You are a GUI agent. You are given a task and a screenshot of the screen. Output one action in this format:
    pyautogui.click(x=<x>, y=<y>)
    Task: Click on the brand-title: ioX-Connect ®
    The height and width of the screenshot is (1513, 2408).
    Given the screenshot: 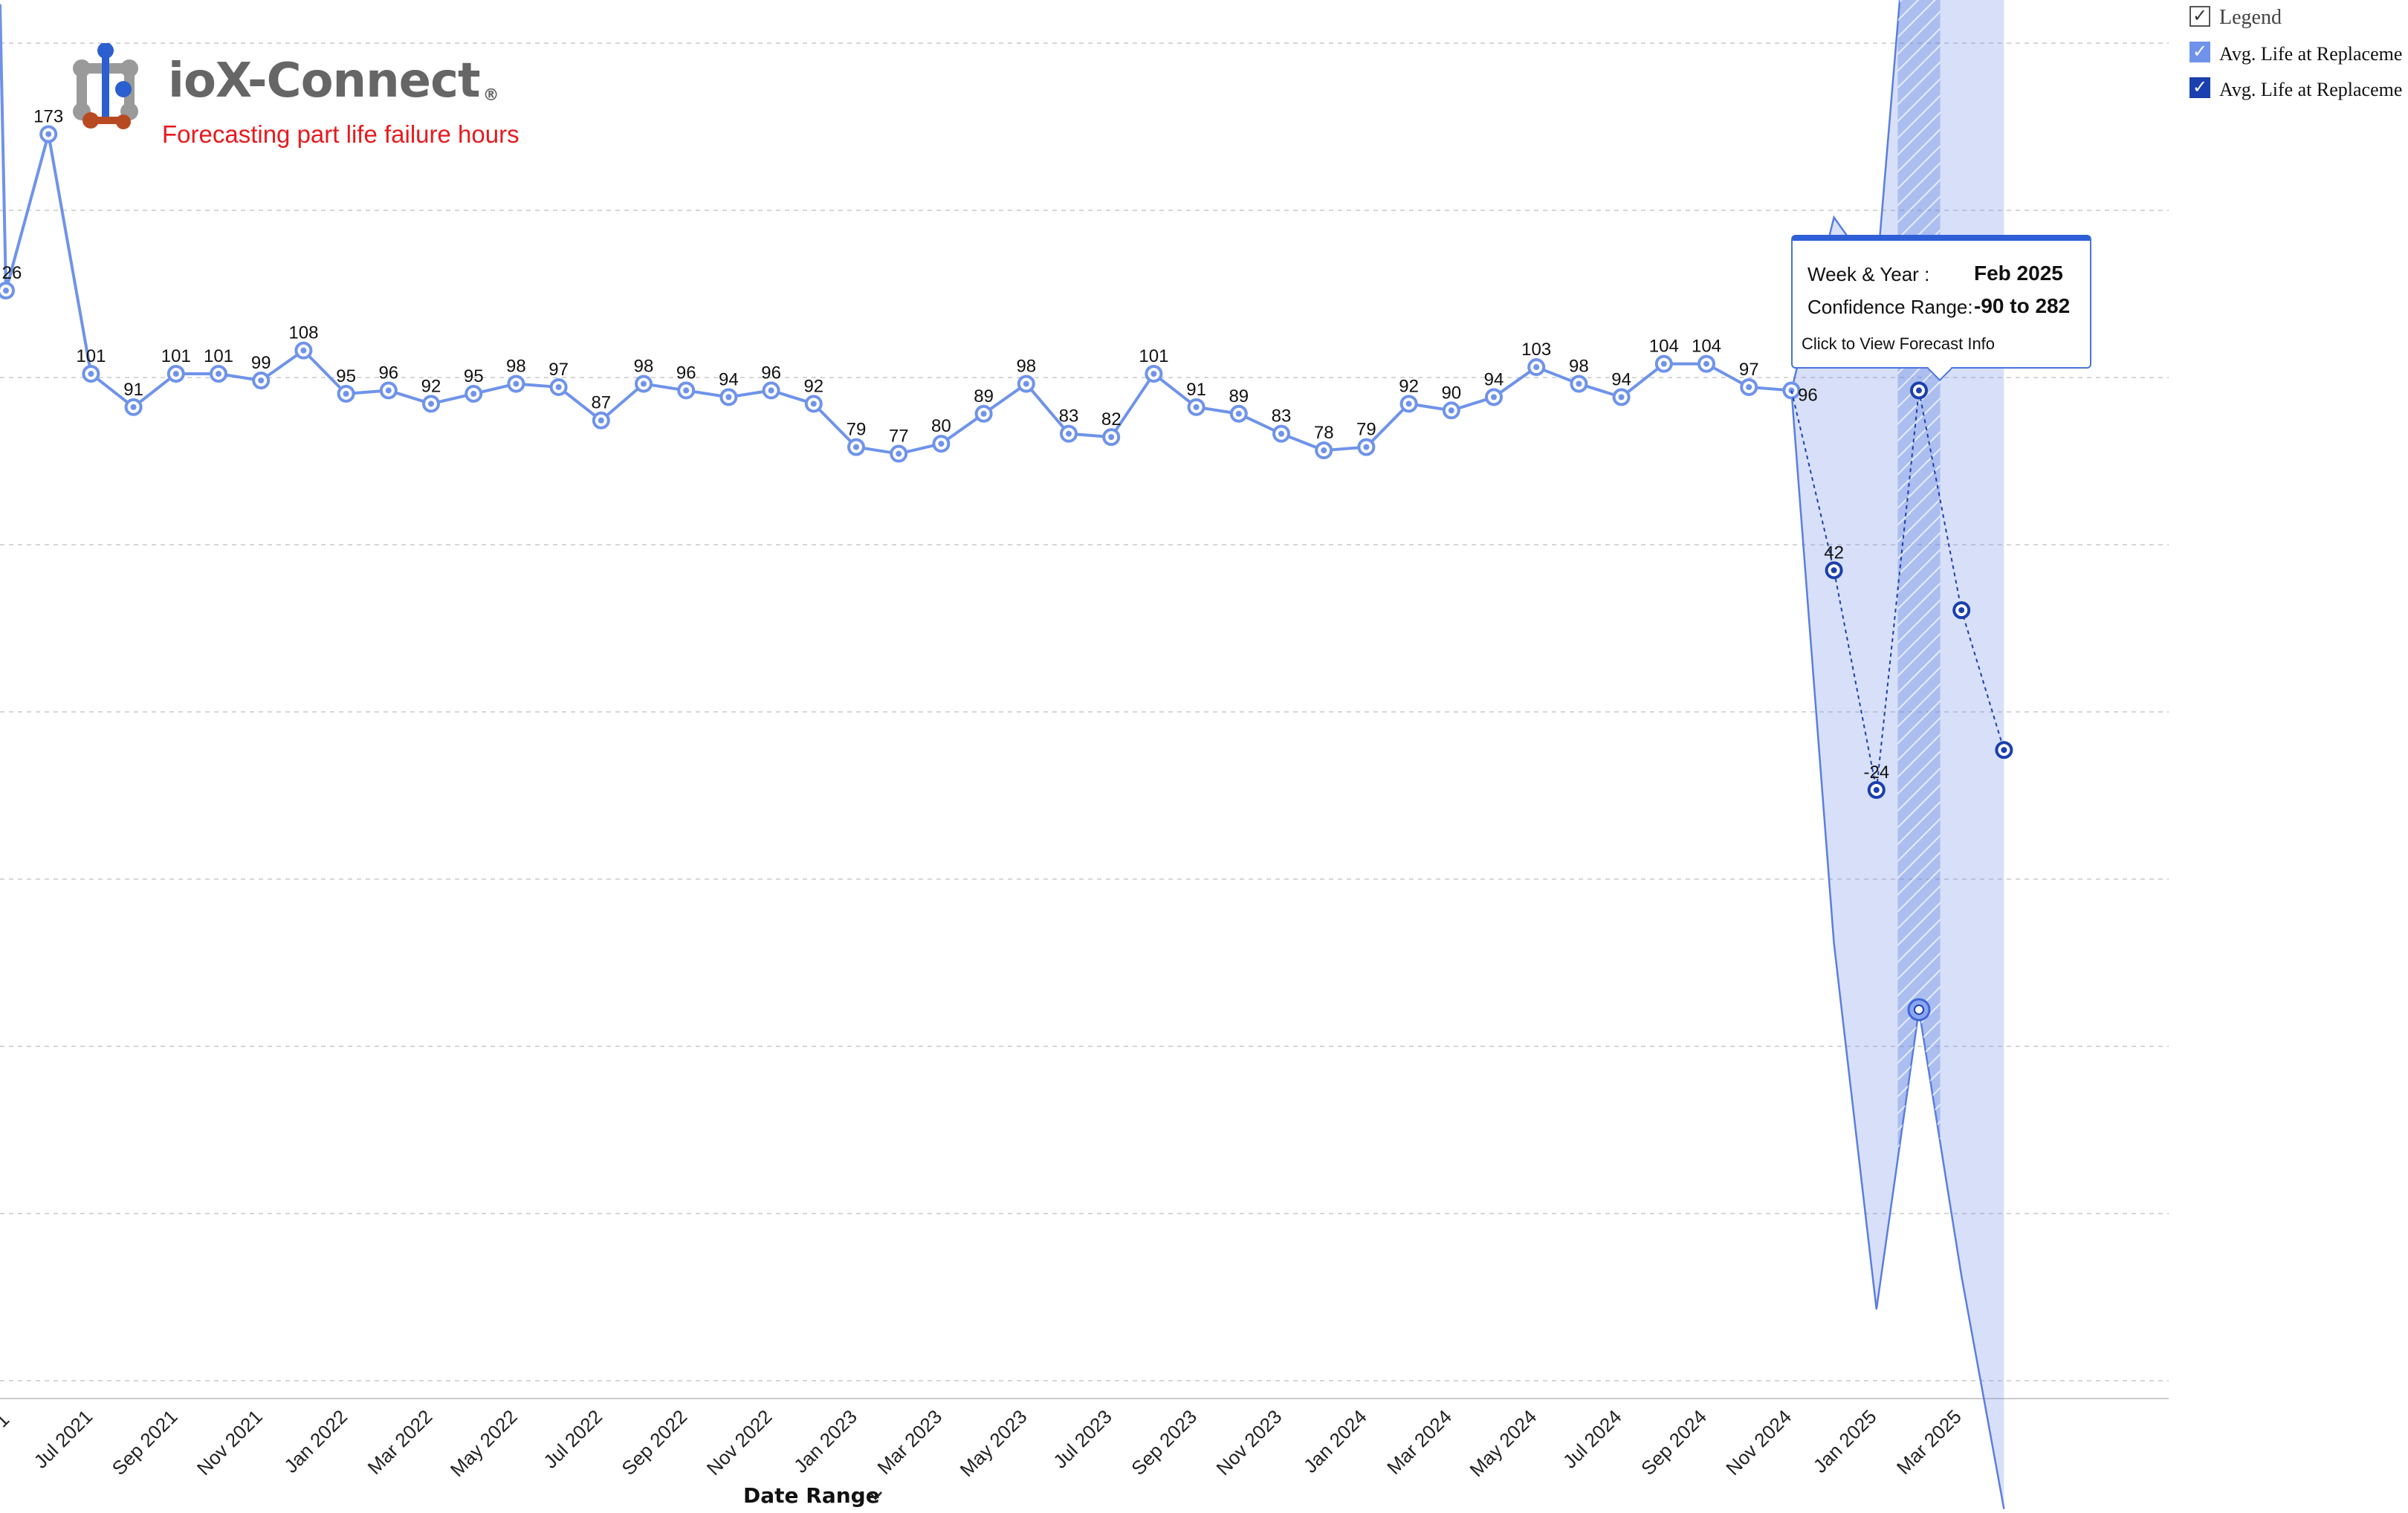 What is the action you would take?
    pyautogui.click(x=333, y=81)
    